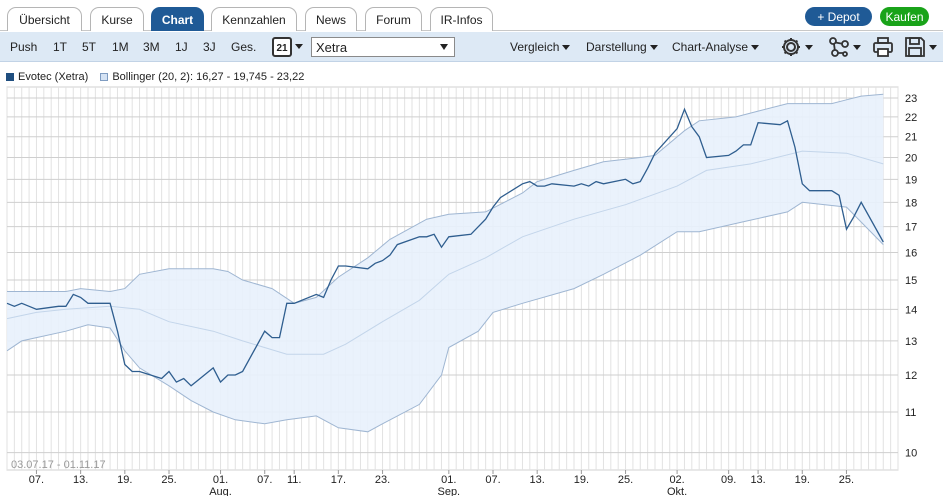  I want to click on chart-toolbar, so click(471, 47).